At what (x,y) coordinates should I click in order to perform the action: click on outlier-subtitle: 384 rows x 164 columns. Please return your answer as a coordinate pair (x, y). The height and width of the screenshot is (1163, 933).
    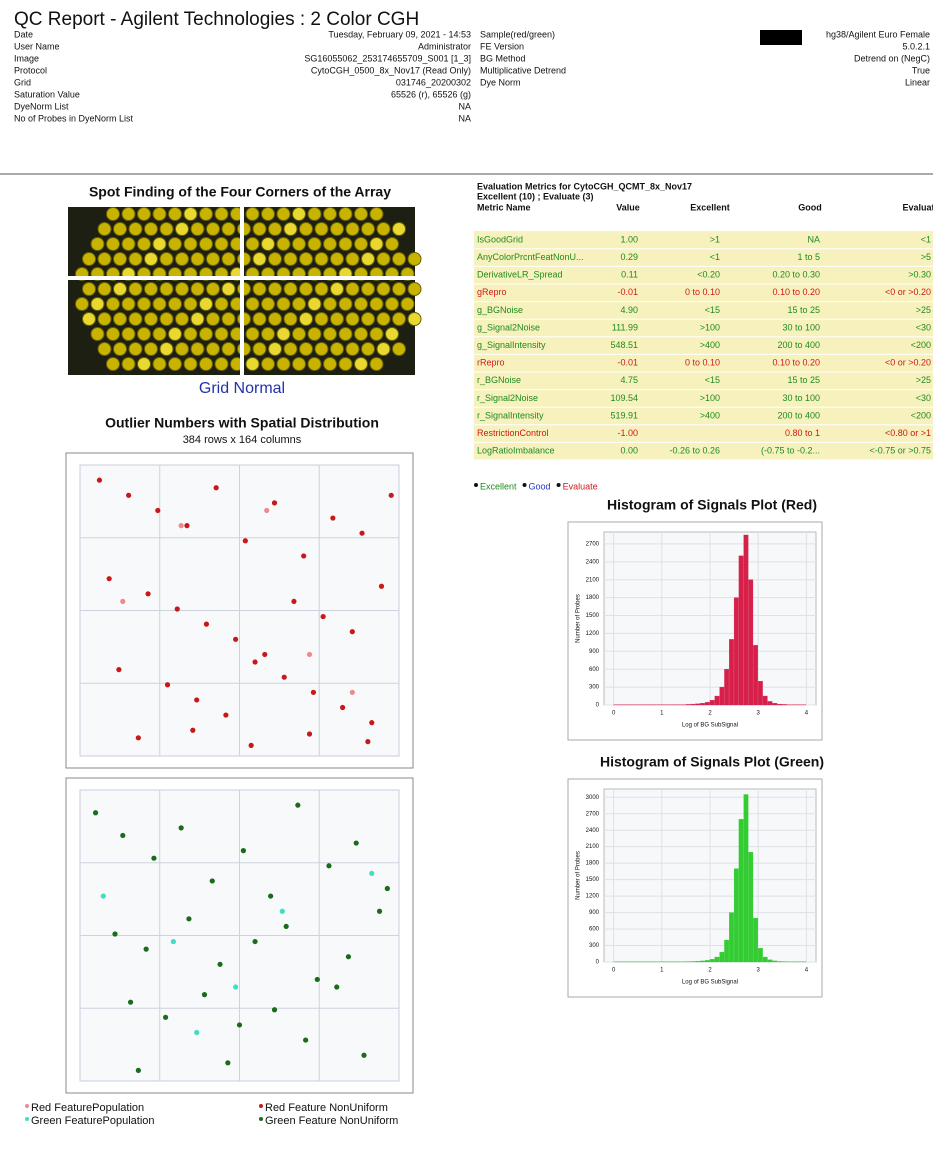
    Looking at the image, I should click on (242, 440).